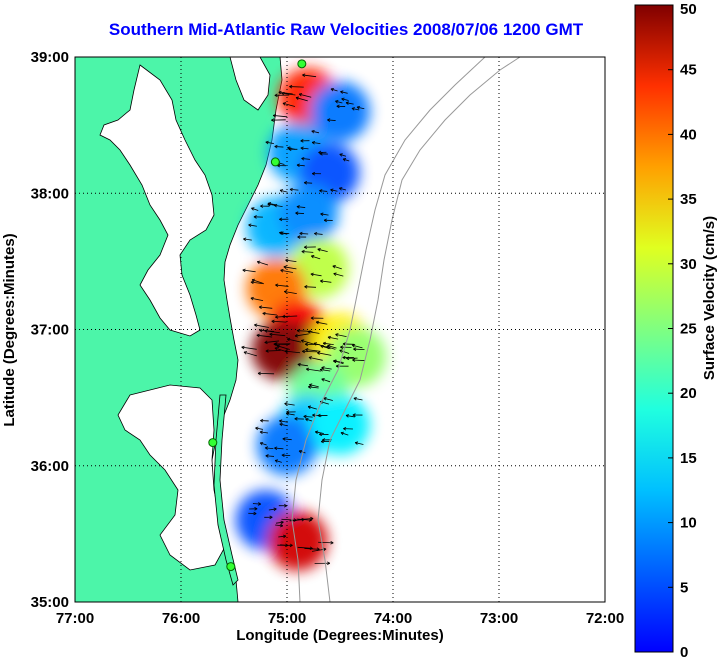 The width and height of the screenshot is (724, 659). What do you see at coordinates (684, 651) in the screenshot?
I see `colorbar-tick-label: 0` at bounding box center [684, 651].